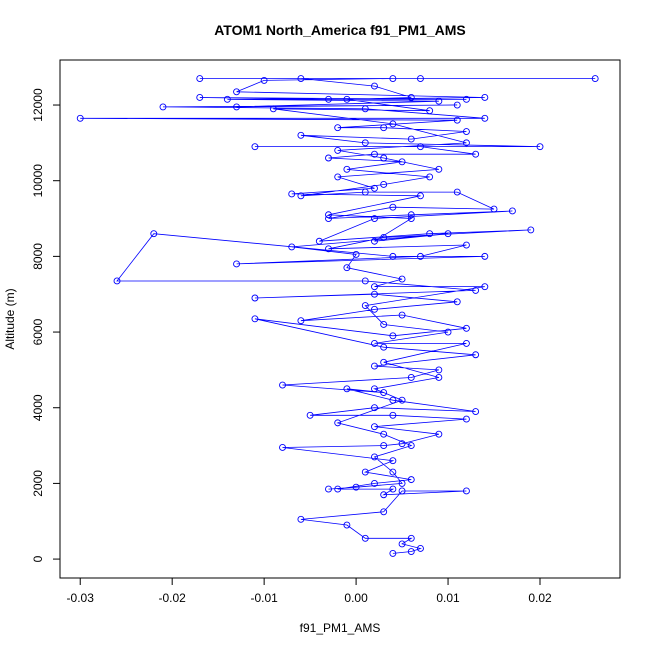 This screenshot has height=650, width=650. Describe the element at coordinates (264, 598) in the screenshot. I see `x-tick-label: -0.01` at that location.